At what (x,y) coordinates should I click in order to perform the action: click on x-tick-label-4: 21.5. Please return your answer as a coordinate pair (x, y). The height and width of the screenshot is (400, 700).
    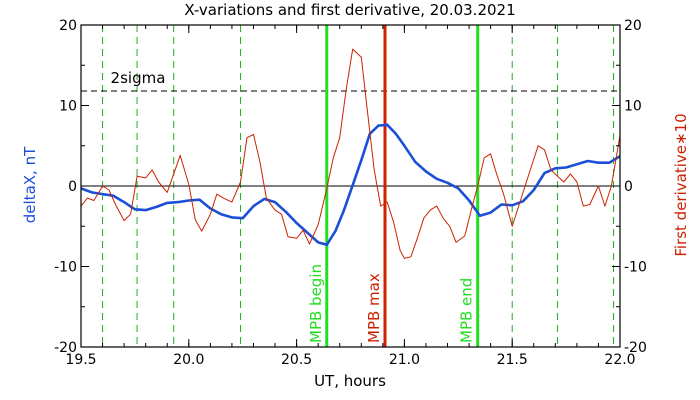
    Looking at the image, I should click on (512, 360).